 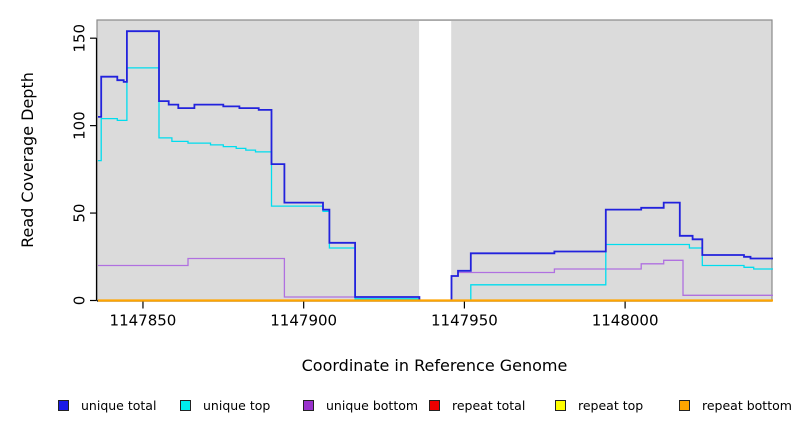 What do you see at coordinates (434, 365) in the screenshot?
I see `x-axis-title: Coordinate in Reference Genome` at bounding box center [434, 365].